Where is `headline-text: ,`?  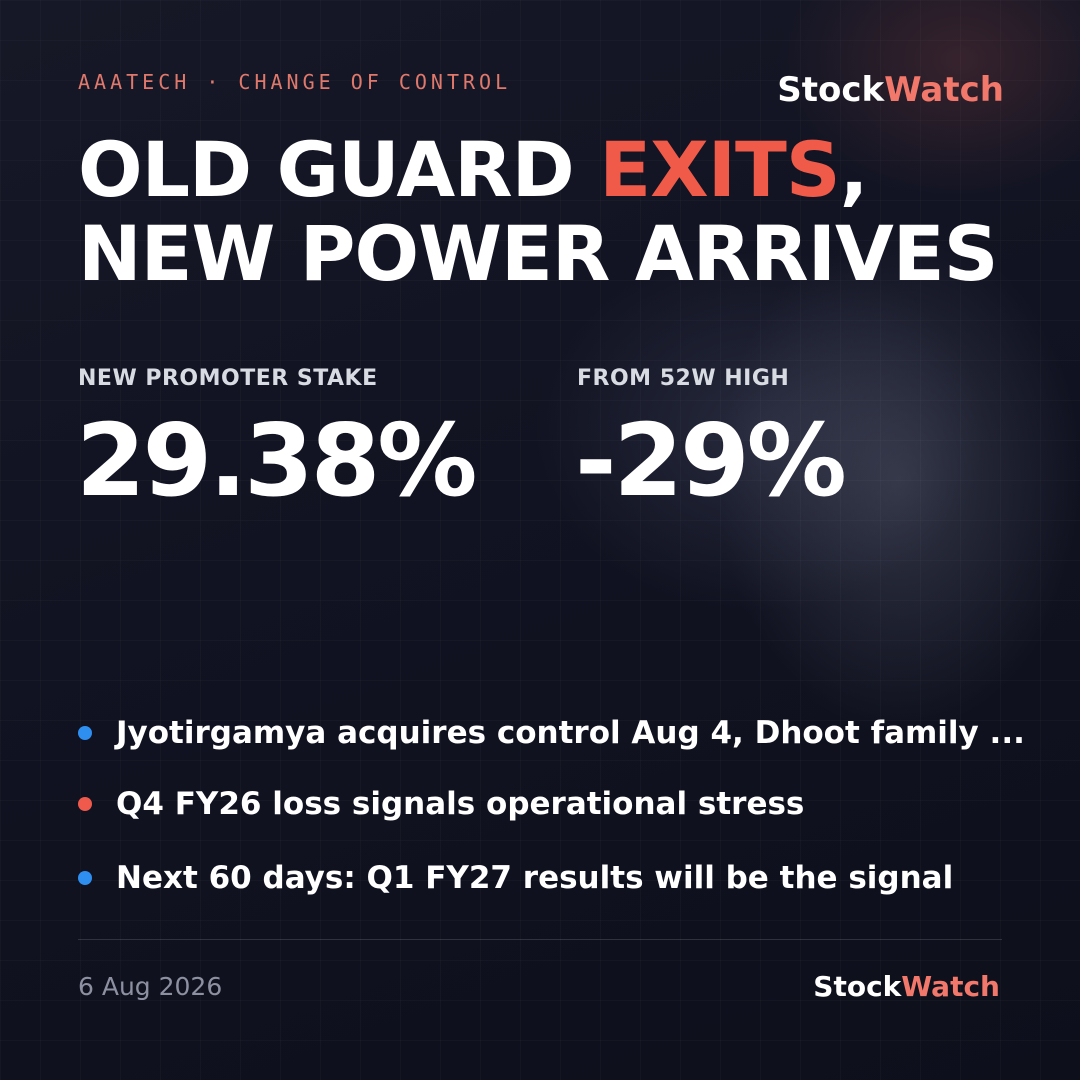 headline-text: , is located at coordinates (854, 169).